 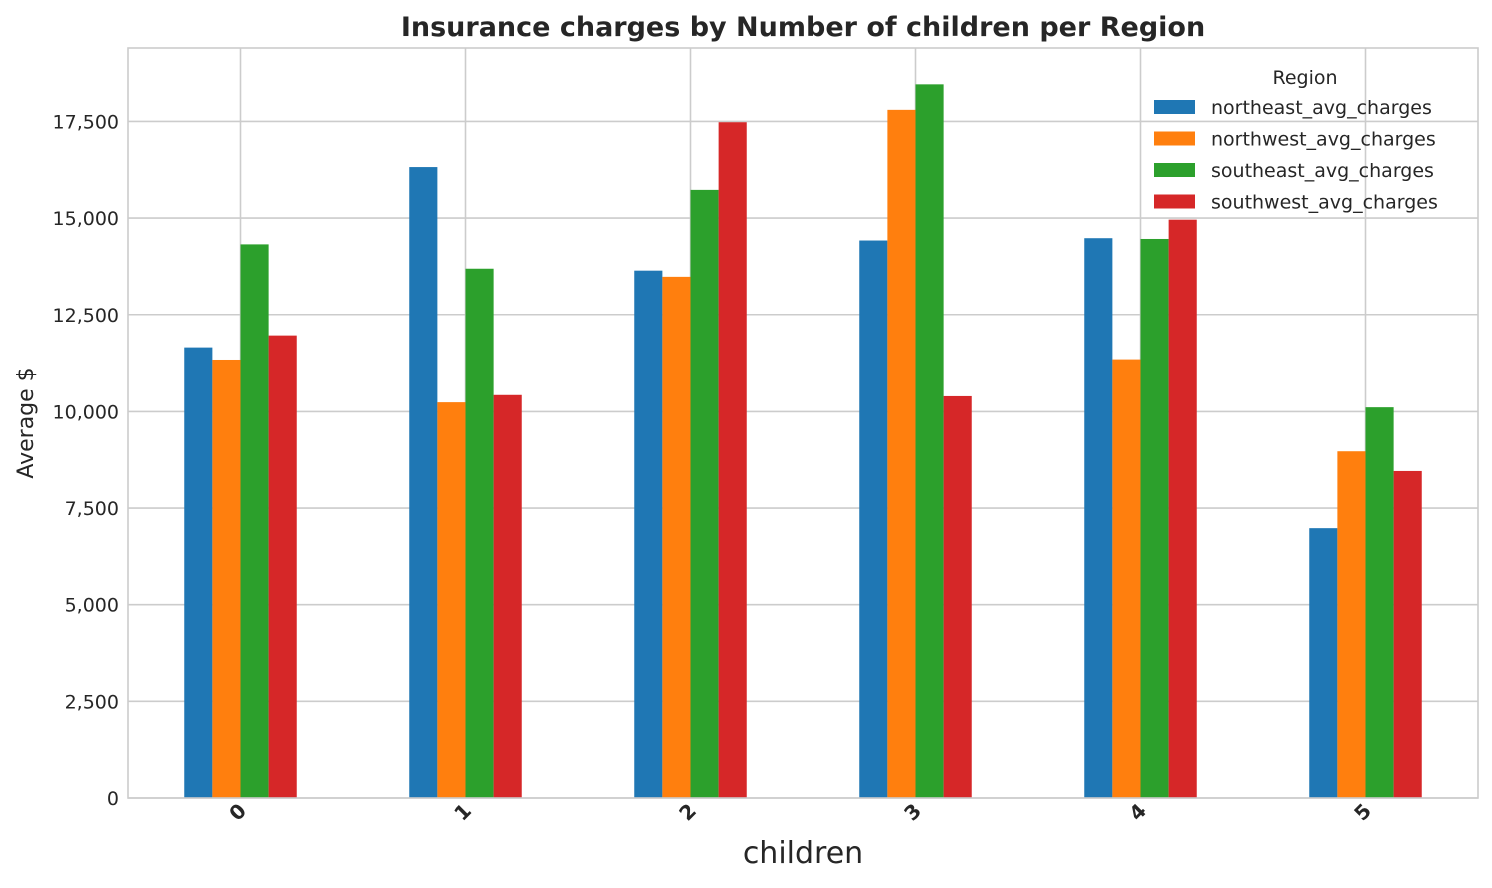 What do you see at coordinates (86, 316) in the screenshot?
I see `y-tick-label: 12,500` at bounding box center [86, 316].